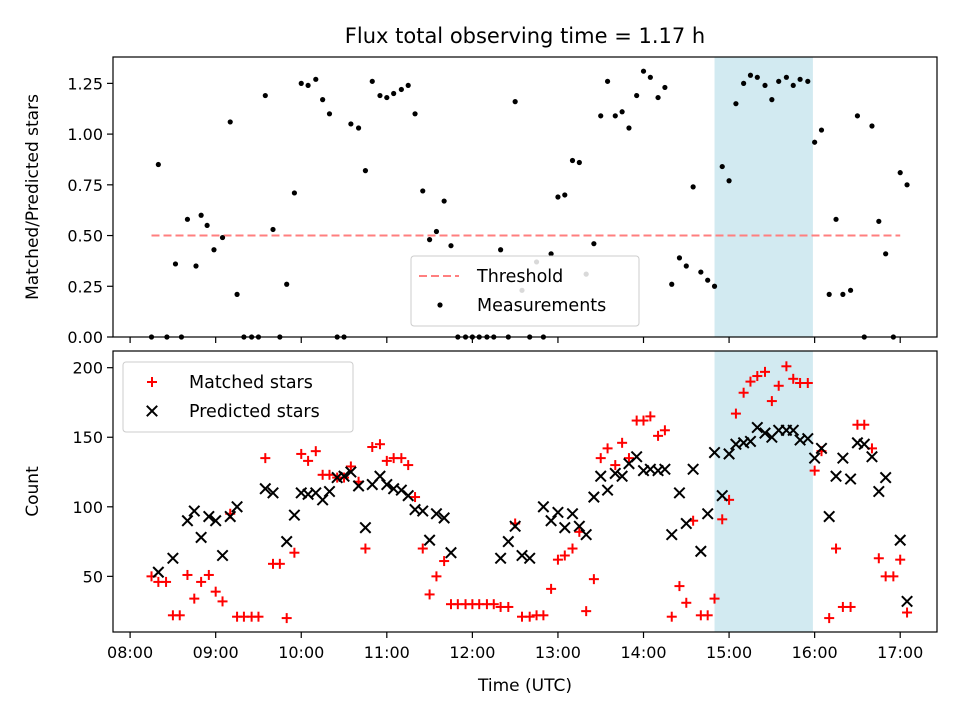  I want to click on legend: Threshold Measurements, so click(525, 291).